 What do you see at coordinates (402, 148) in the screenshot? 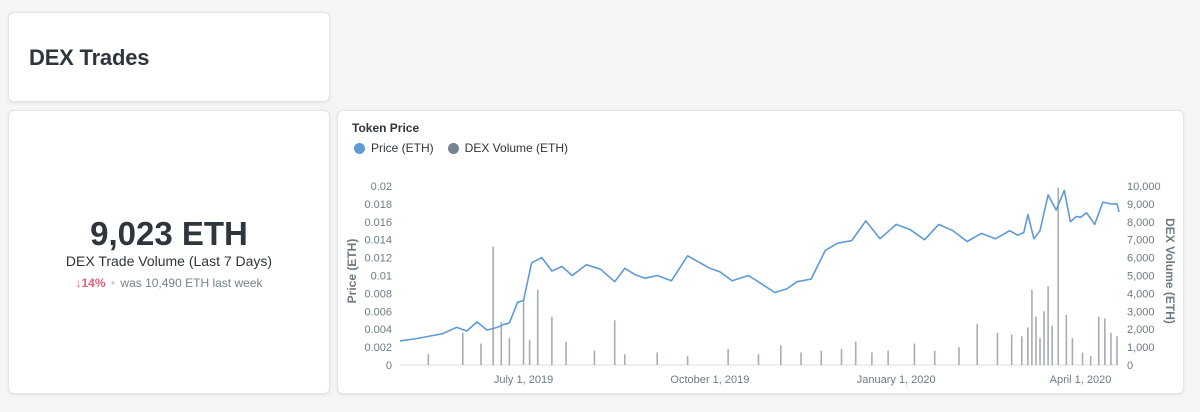
I see `legend-label-price: Price (ETH)` at bounding box center [402, 148].